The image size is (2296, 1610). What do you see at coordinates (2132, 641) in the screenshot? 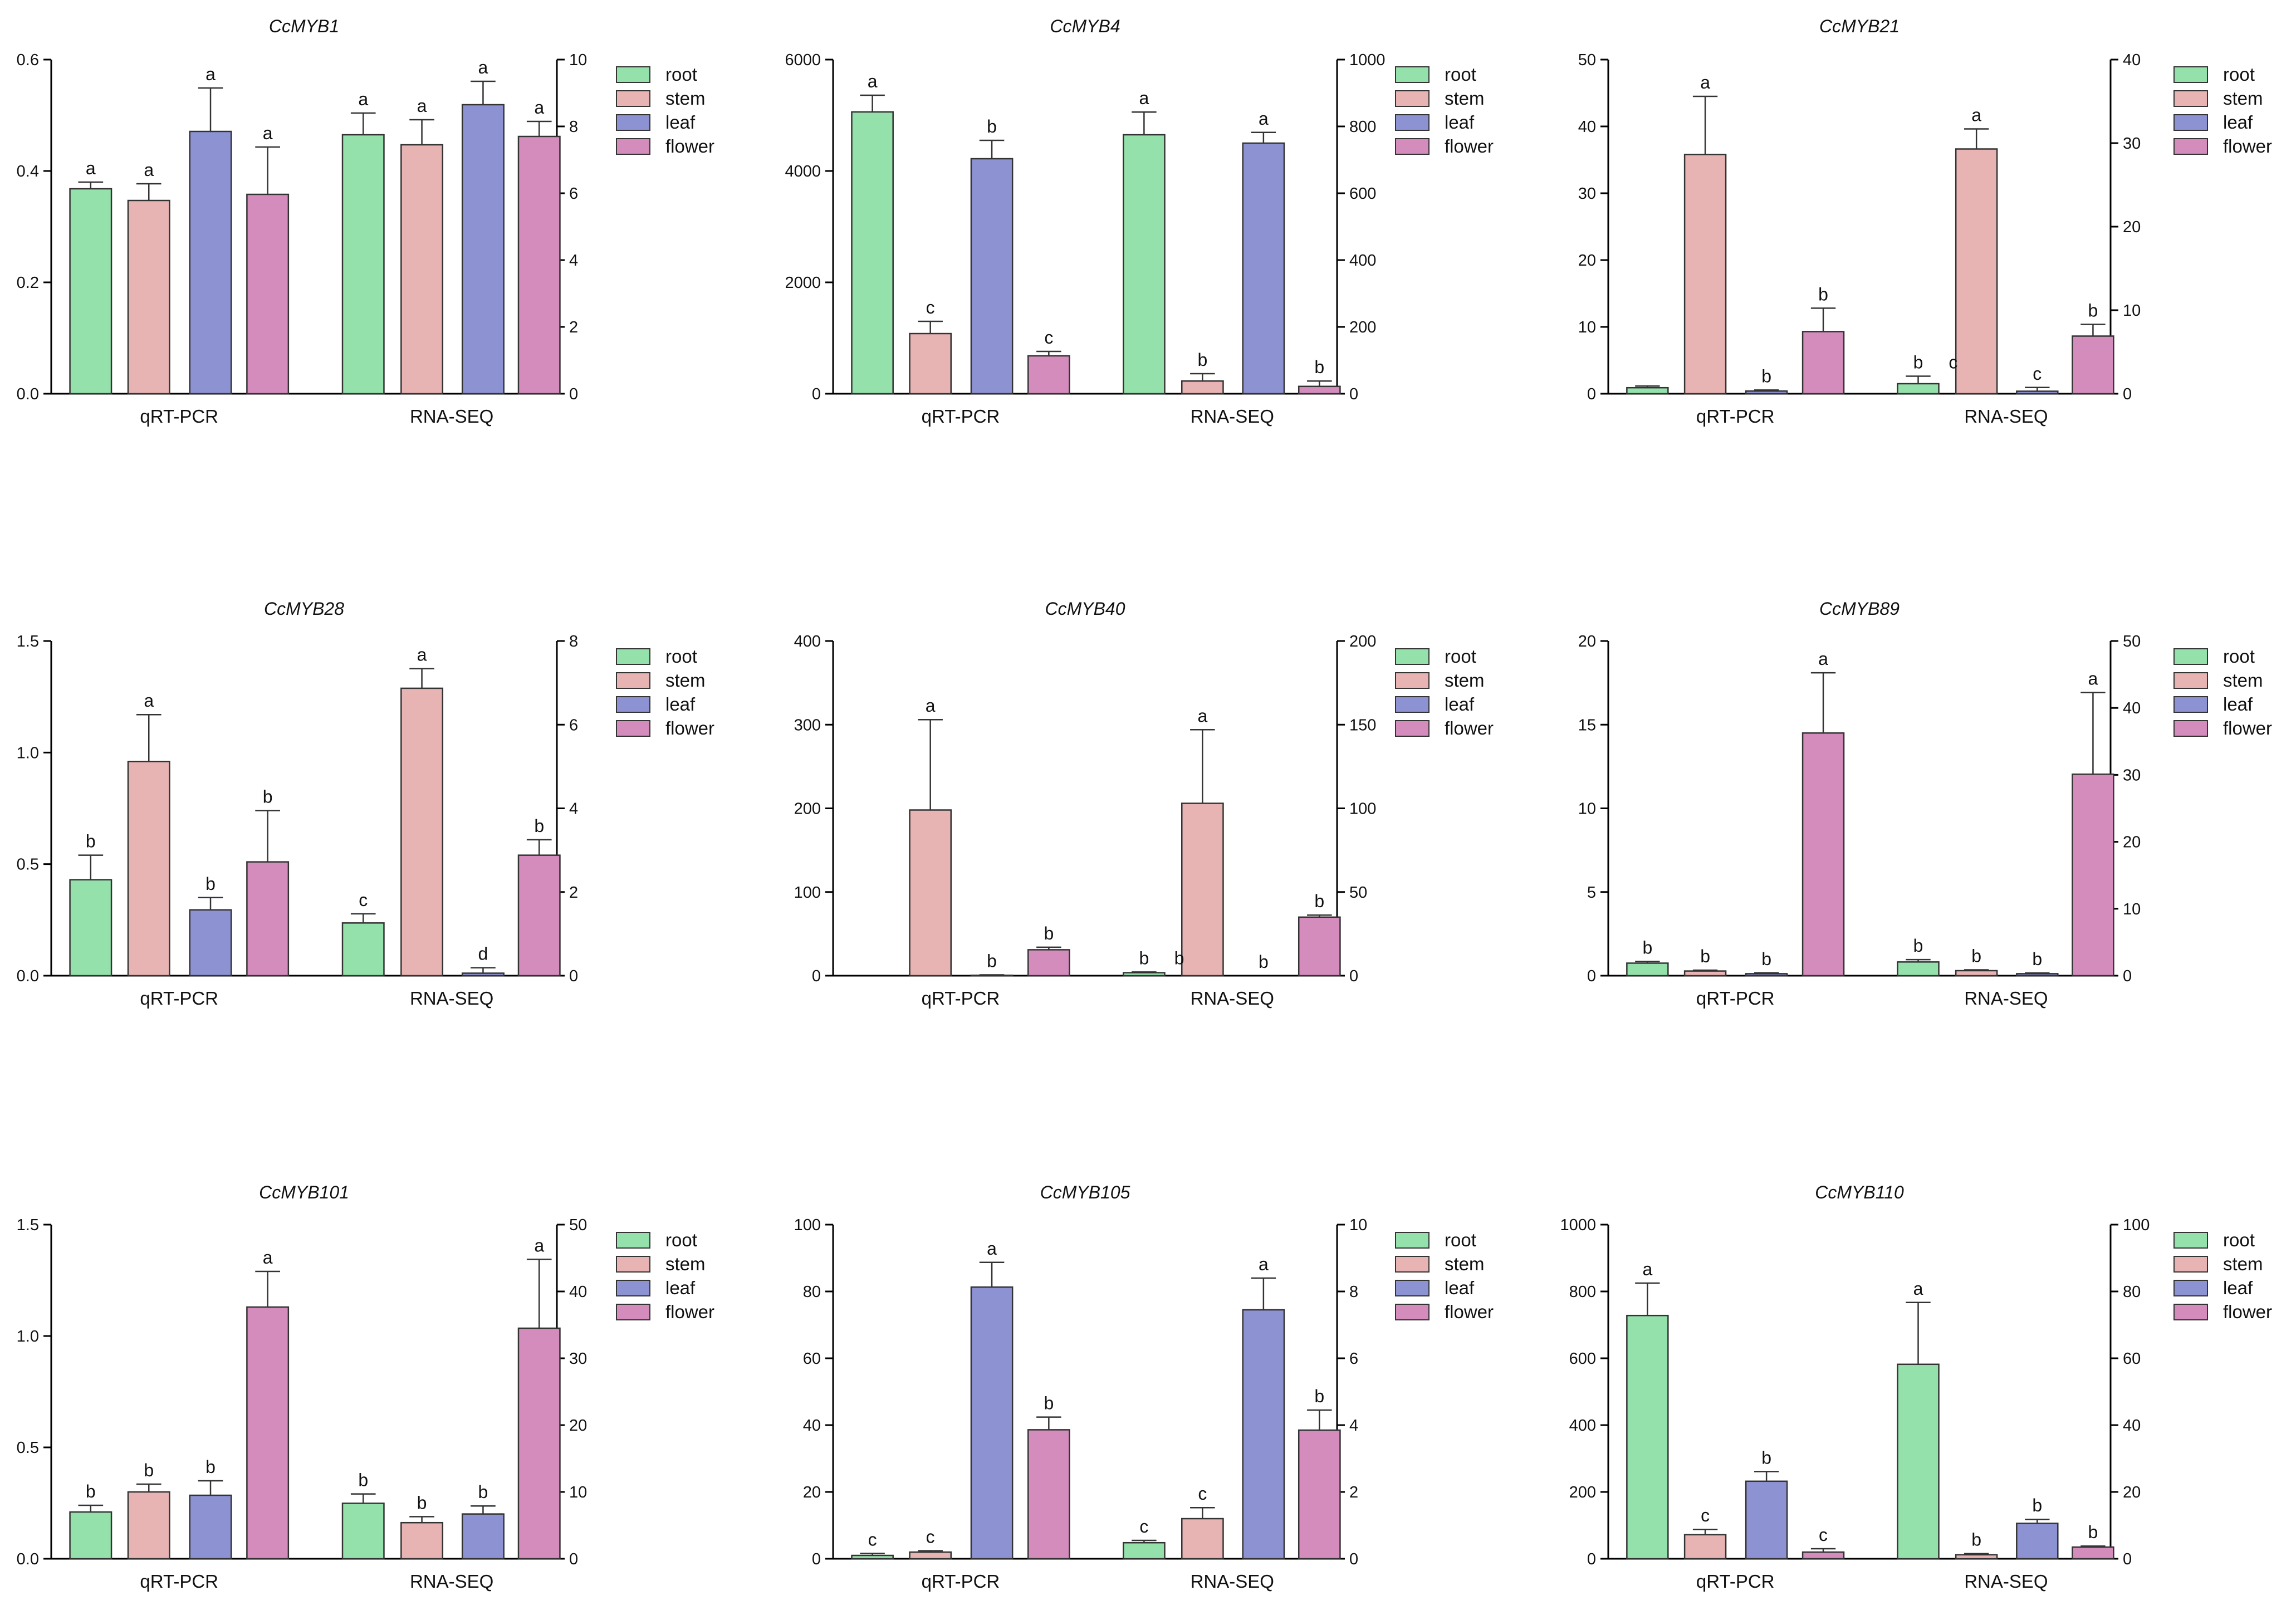
I see `y-right-tick-label: 50` at bounding box center [2132, 641].